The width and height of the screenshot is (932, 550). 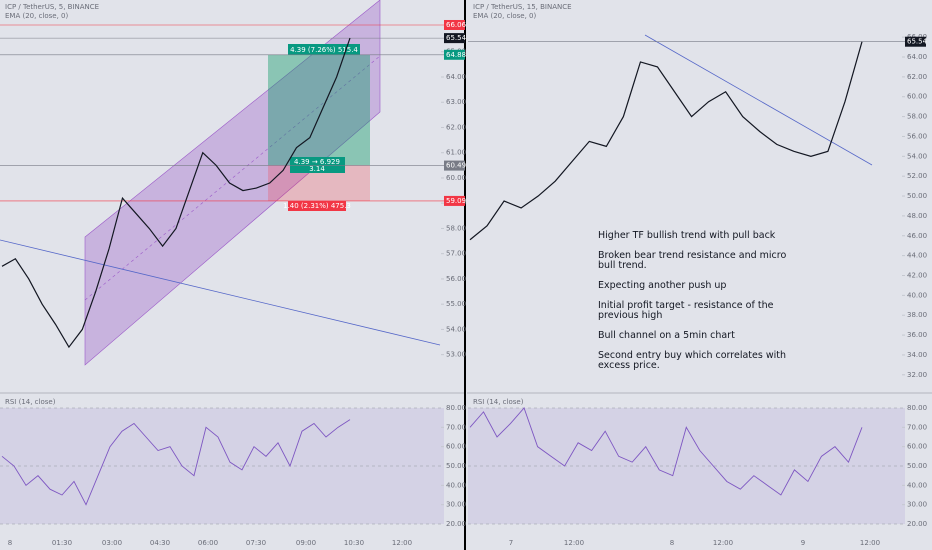 I want to click on price-label: 66.06, so click(x=456, y=25).